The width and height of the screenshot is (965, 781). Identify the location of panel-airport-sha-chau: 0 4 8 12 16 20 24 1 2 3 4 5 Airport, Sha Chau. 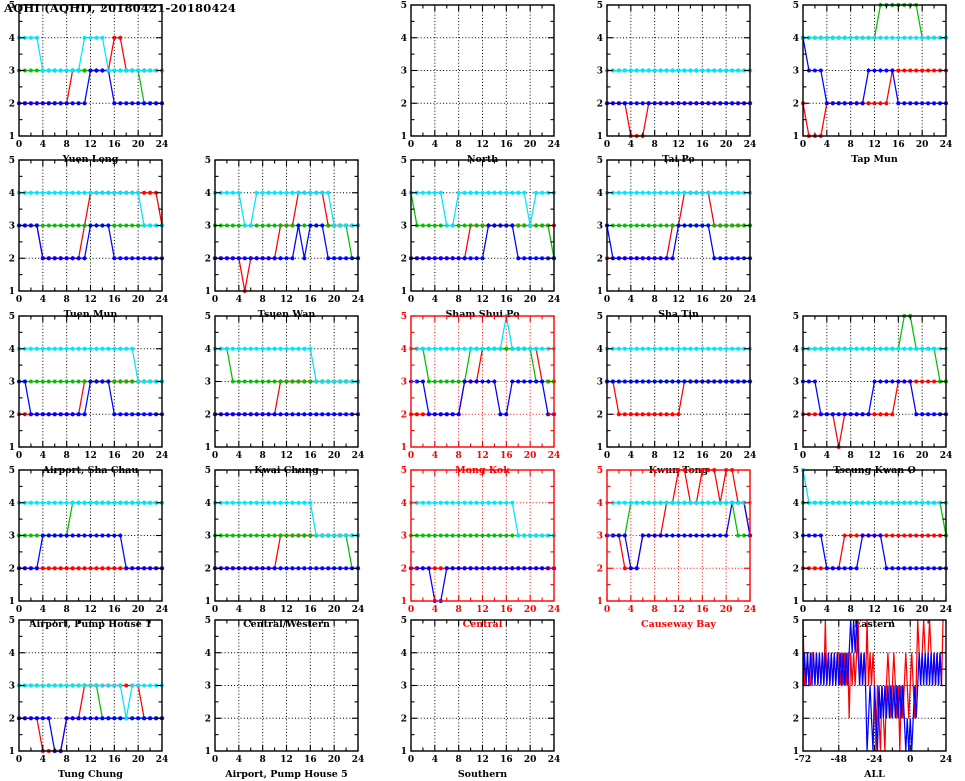
(85, 393).